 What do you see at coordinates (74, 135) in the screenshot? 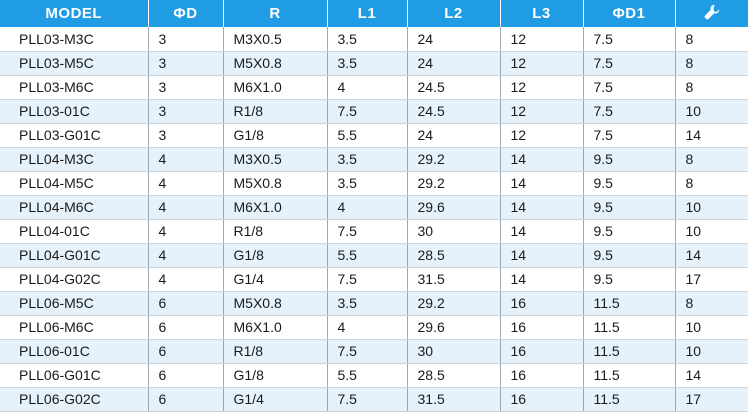
I see `cell-model: PLL03-G01C` at bounding box center [74, 135].